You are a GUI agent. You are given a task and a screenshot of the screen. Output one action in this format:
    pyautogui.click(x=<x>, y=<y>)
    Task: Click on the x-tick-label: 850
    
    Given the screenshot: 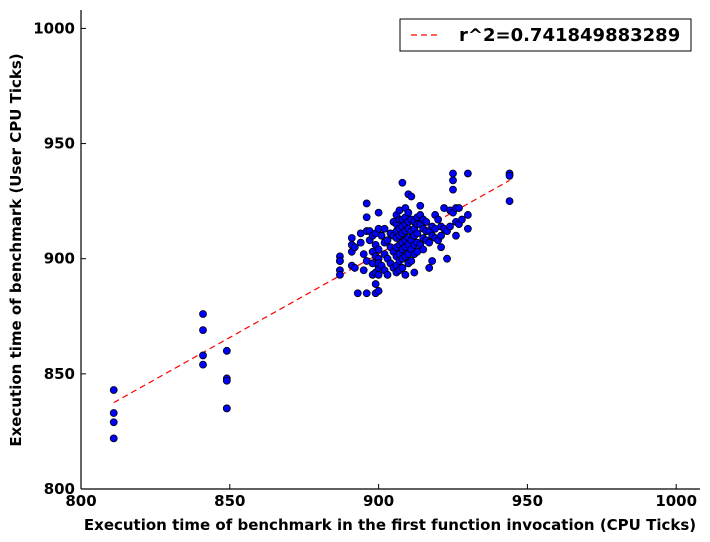 What is the action you would take?
    pyautogui.click(x=229, y=501)
    